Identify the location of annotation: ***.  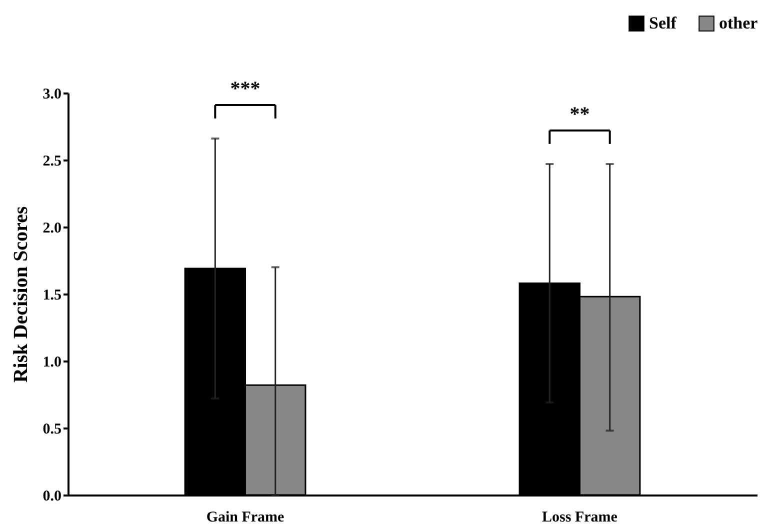
(245, 89).